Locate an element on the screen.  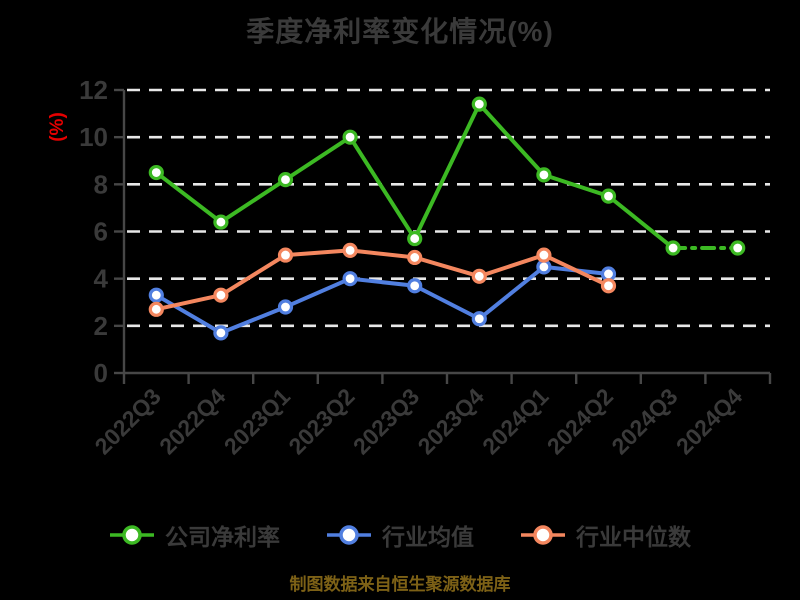
legend-label: 行业中位数 is located at coordinates (633, 537).